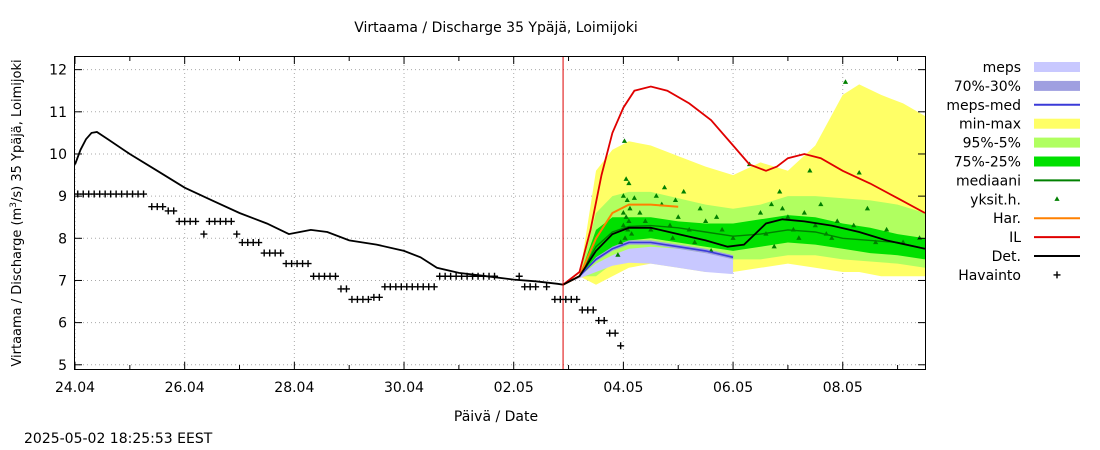  Describe the element at coordinates (990, 125) in the screenshot. I see `legend-label: min-max` at that location.